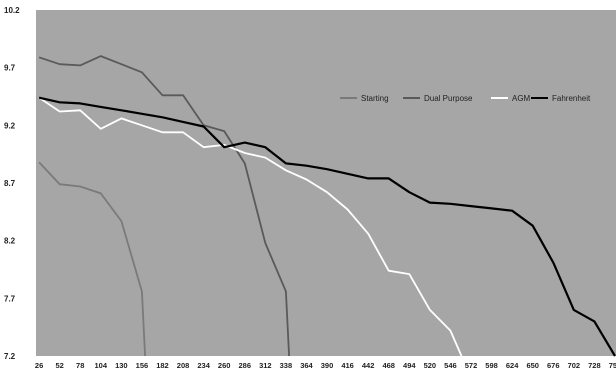  I want to click on x-tick-label: 754, so click(612, 365).